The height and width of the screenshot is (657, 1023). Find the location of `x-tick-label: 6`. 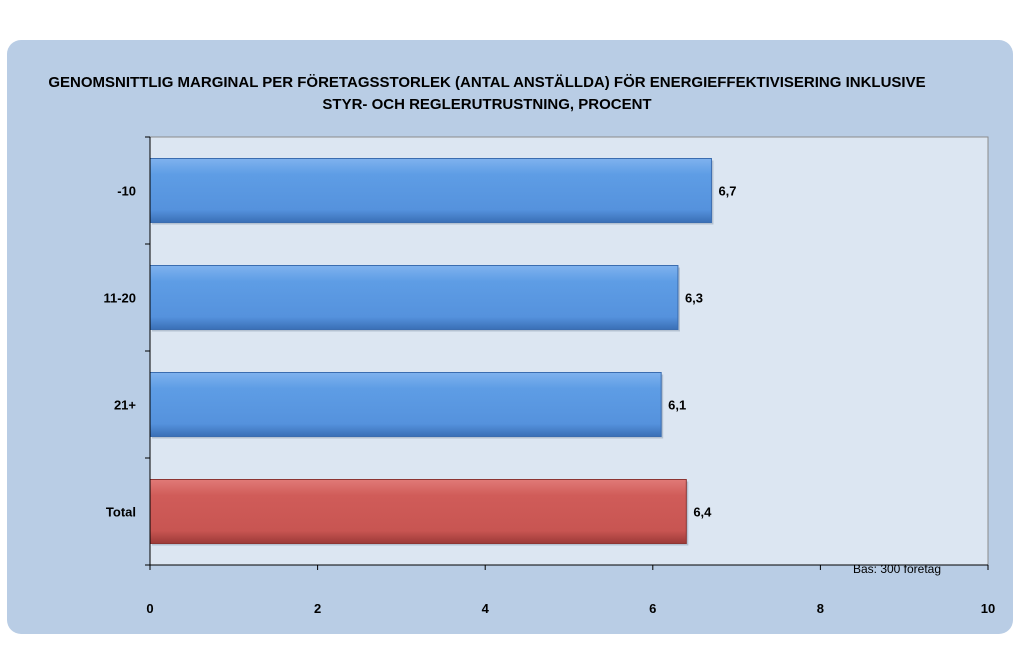

x-tick-label: 6 is located at coordinates (652, 608).